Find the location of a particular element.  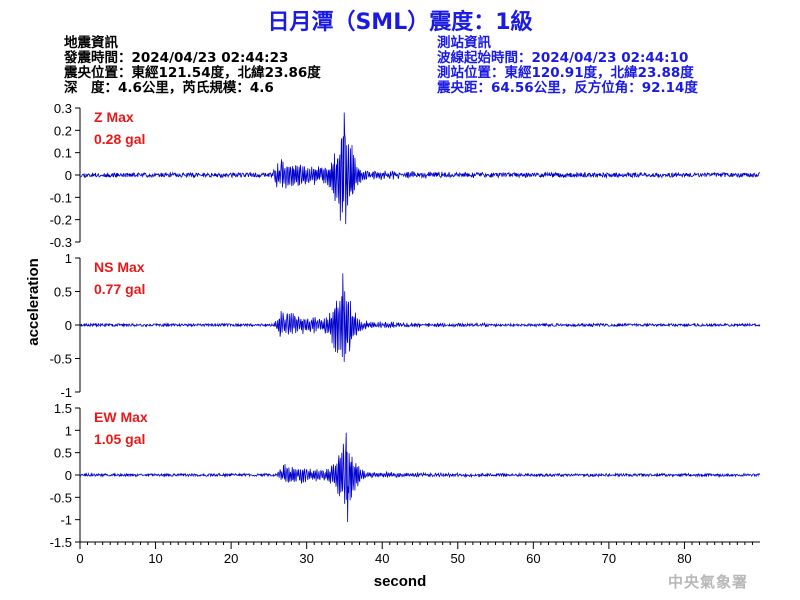

max-label: NS Max is located at coordinates (119, 267).